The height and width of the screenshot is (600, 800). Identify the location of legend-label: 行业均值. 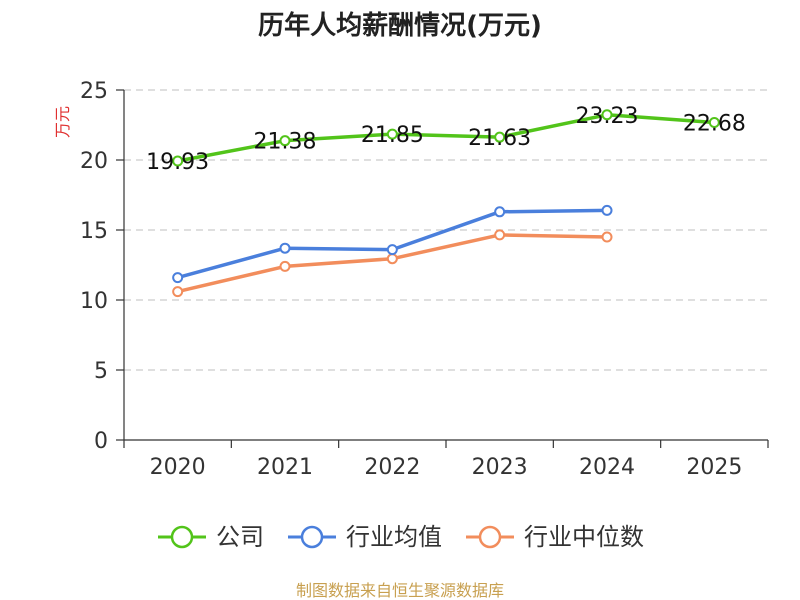
(394, 537).